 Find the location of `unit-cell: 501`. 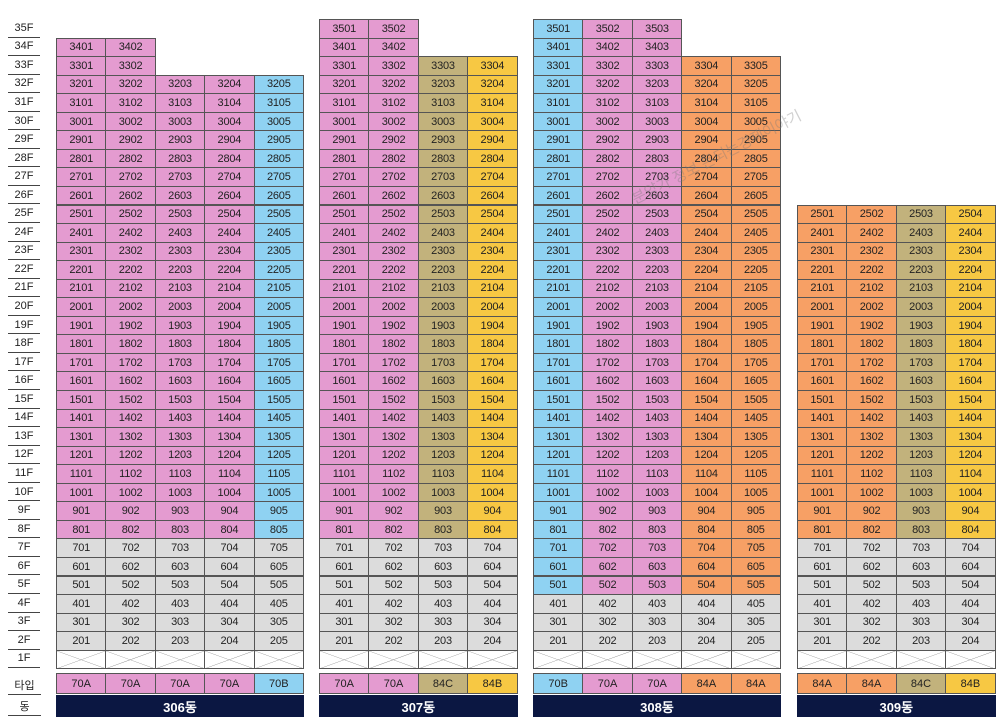

unit-cell: 501 is located at coordinates (822, 585).